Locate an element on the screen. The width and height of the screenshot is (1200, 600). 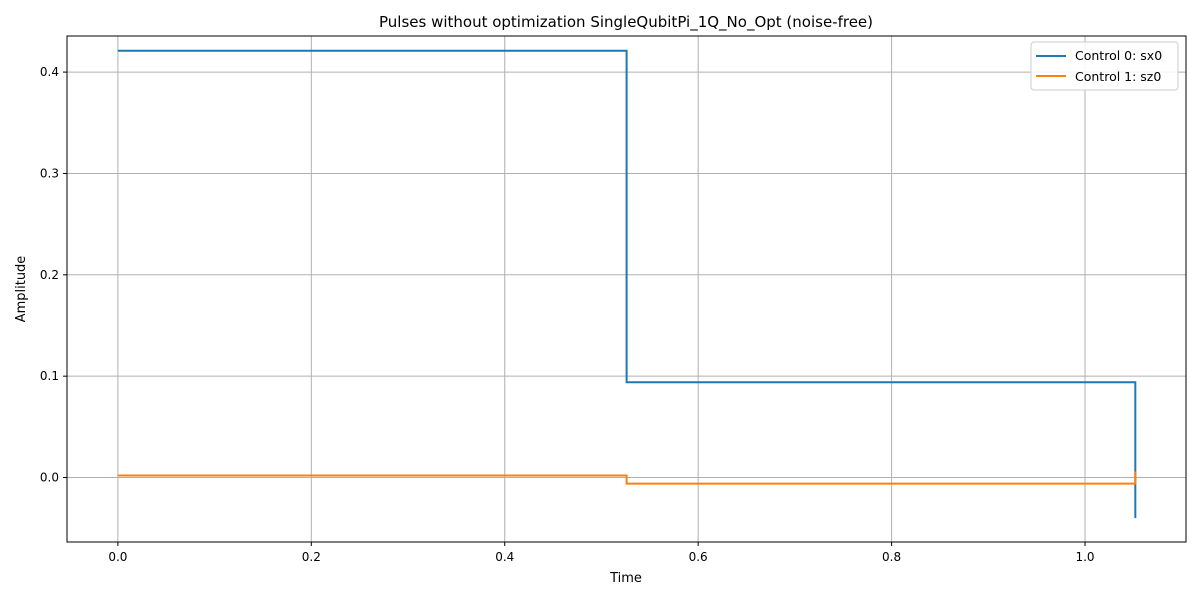
x-axis-label: Time is located at coordinates (625, 578).